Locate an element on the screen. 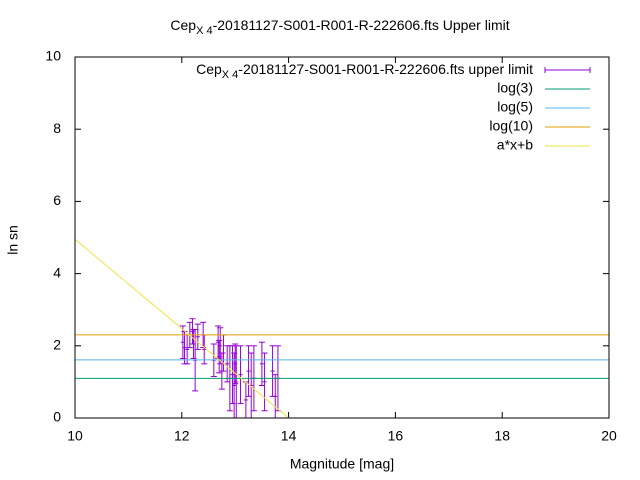  x-tick-label: 10 is located at coordinates (75, 436).